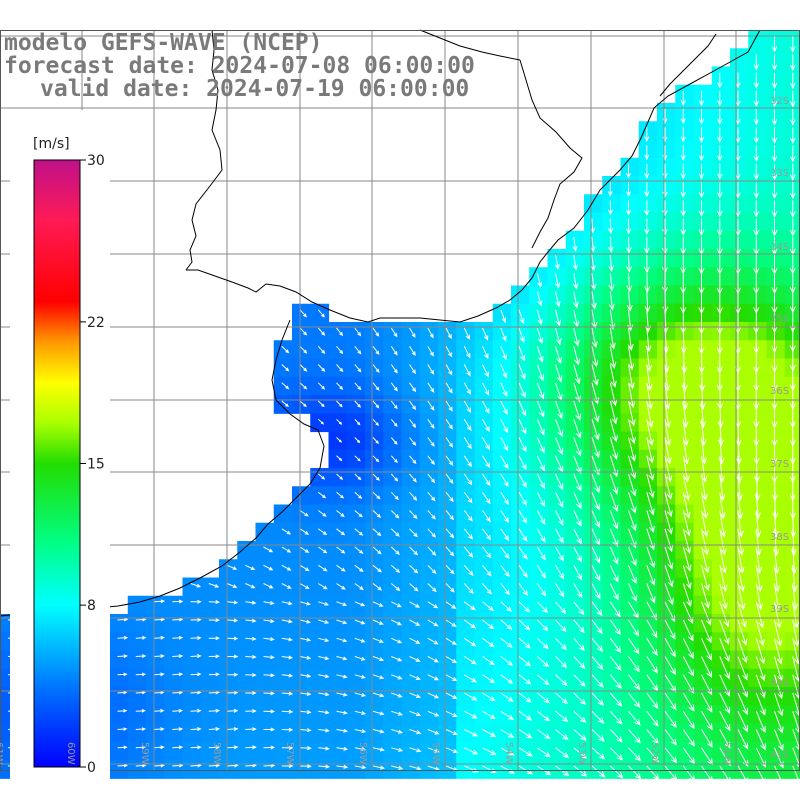 The width and height of the screenshot is (800, 804). I want to click on colorbar-tick-label: 30, so click(96, 161).